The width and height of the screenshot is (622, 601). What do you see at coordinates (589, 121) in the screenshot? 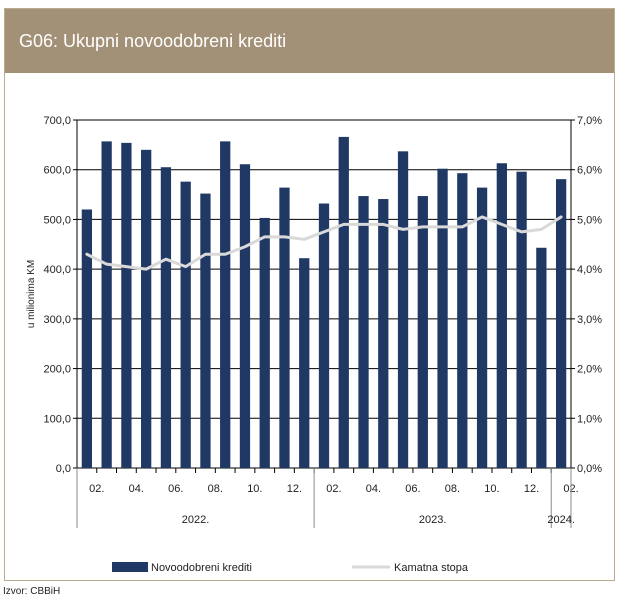
I see `right-tick-label: 7,0%` at bounding box center [589, 121].